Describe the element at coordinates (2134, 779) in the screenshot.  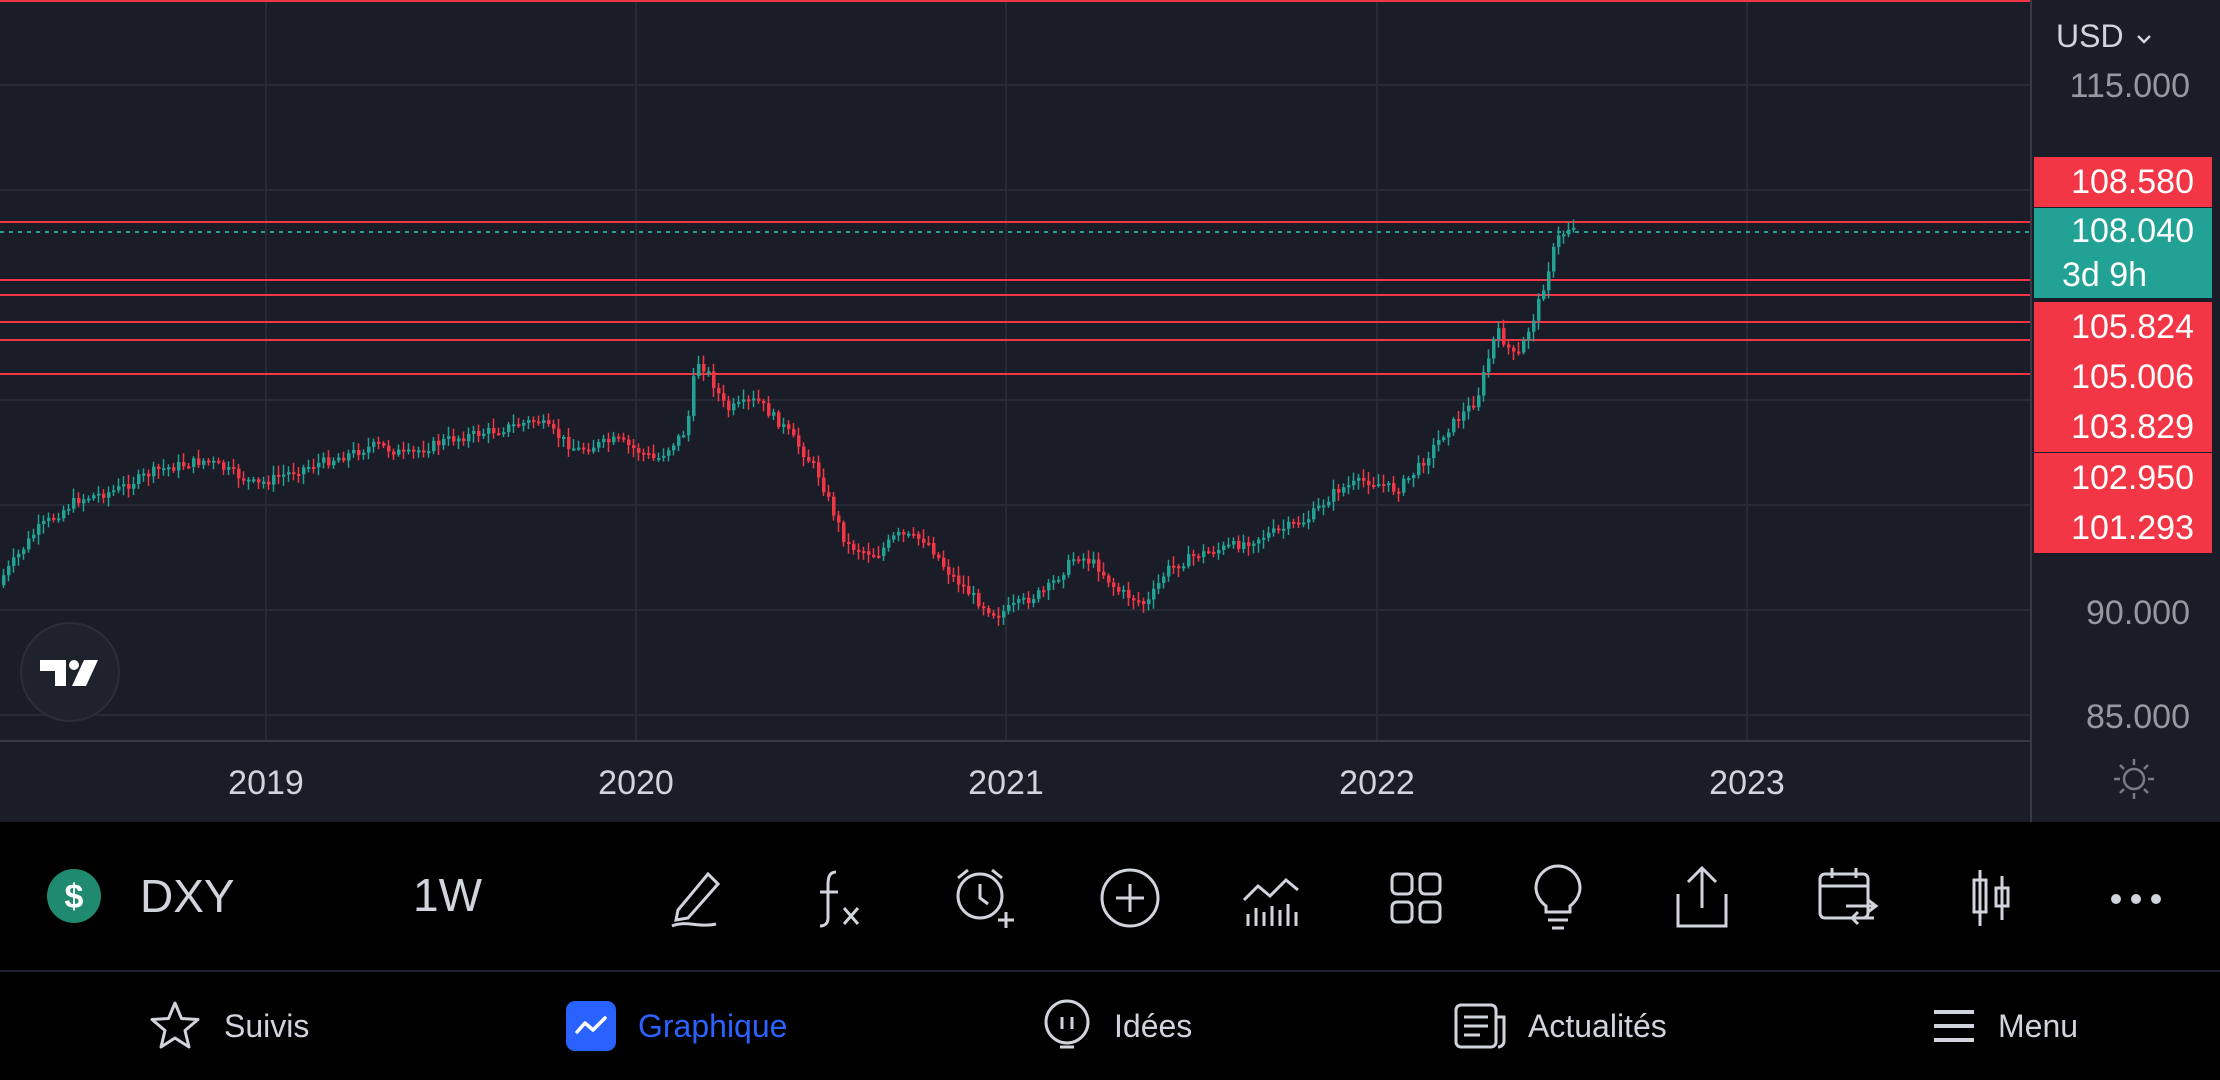
I see `theme-toggle-sun-icon` at that location.